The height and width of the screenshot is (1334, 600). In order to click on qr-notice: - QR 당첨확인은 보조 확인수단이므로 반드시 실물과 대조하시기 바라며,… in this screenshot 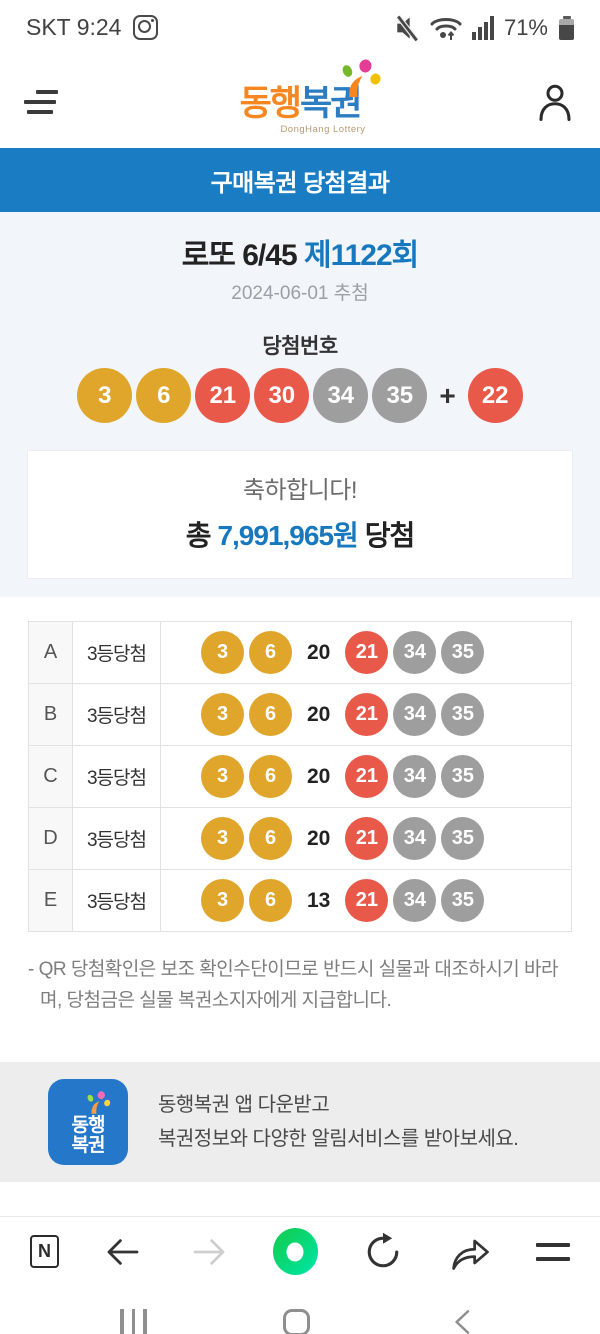, I will do `click(293, 985)`.